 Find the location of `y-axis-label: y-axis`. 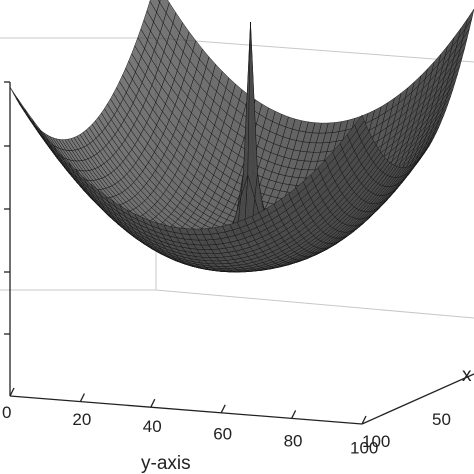

y-axis-label: y-axis is located at coordinates (166, 463).